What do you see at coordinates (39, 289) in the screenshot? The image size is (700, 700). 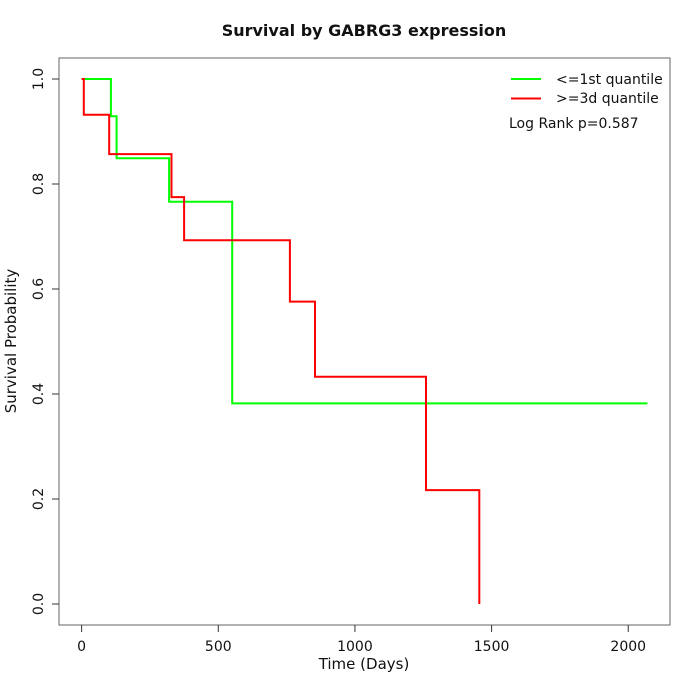 I see `y-tick-label: 0.6` at bounding box center [39, 289].